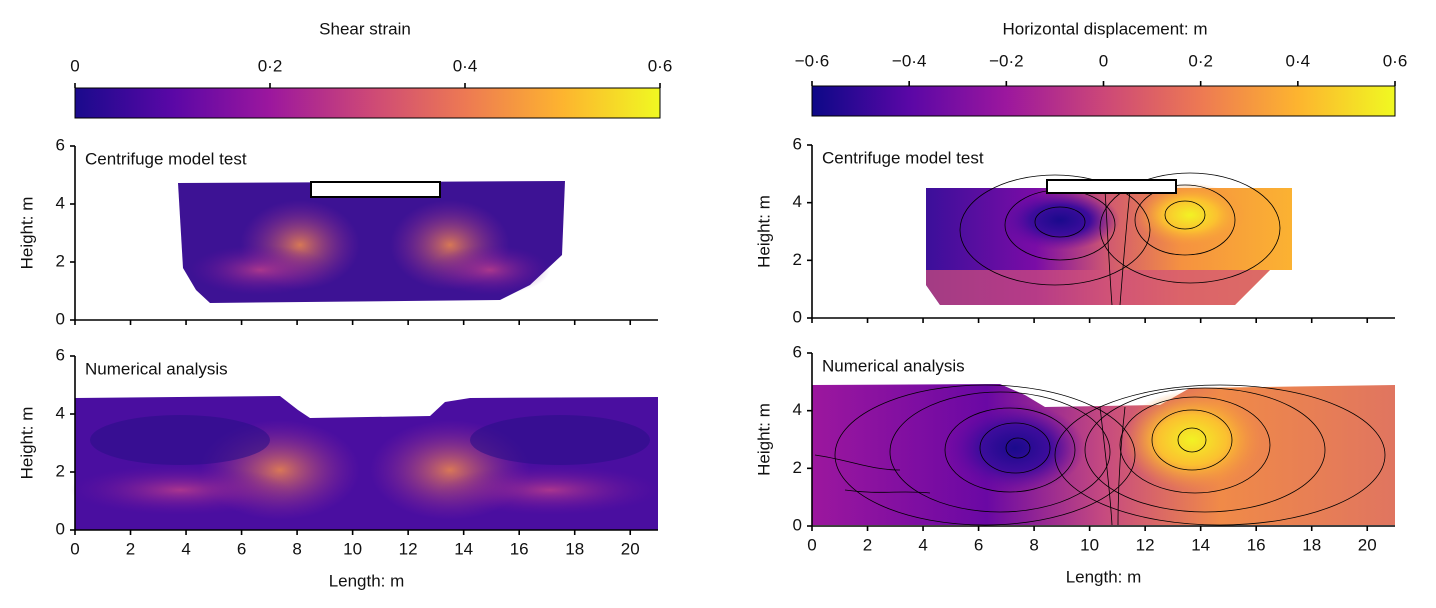 The height and width of the screenshot is (608, 1436). What do you see at coordinates (1103, 455) in the screenshot?
I see `displacement-field-numerical` at bounding box center [1103, 455].